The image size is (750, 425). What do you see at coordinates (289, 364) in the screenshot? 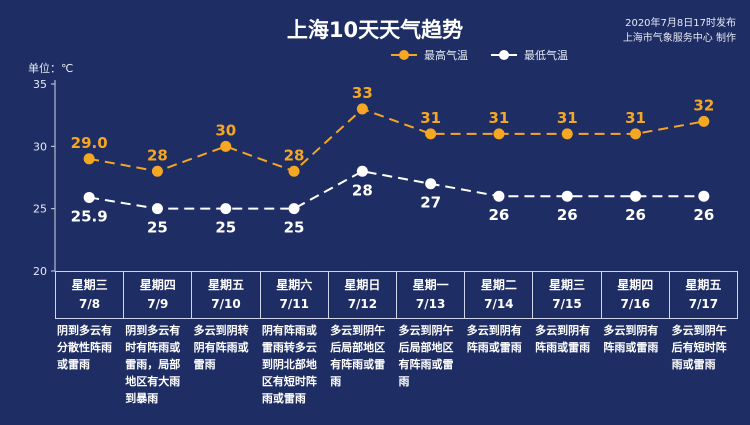
I see `weather-description: 阴有阵雨或雷雨转多云到阴北部地区有短时阵雨或雷雨` at bounding box center [289, 364].